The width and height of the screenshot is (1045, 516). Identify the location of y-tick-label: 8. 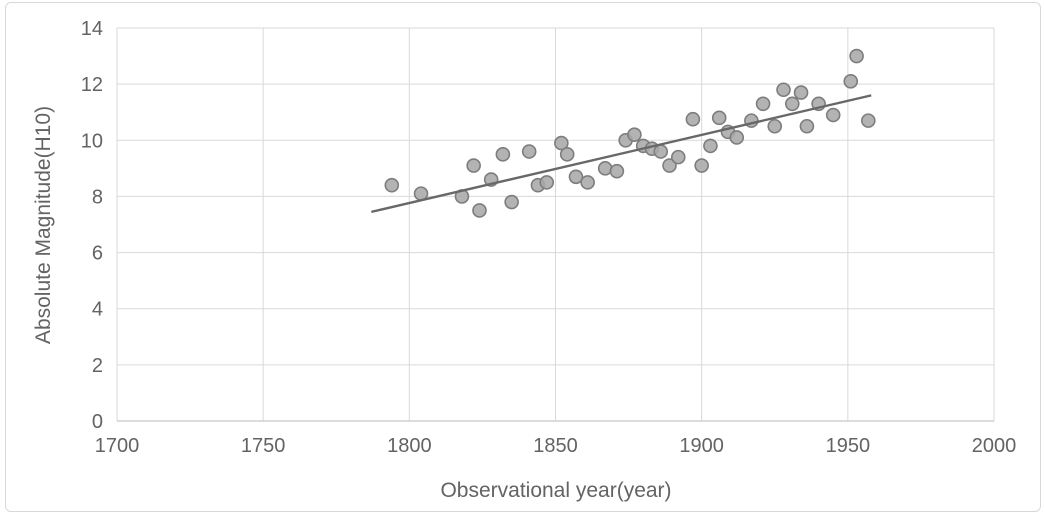
(97, 197).